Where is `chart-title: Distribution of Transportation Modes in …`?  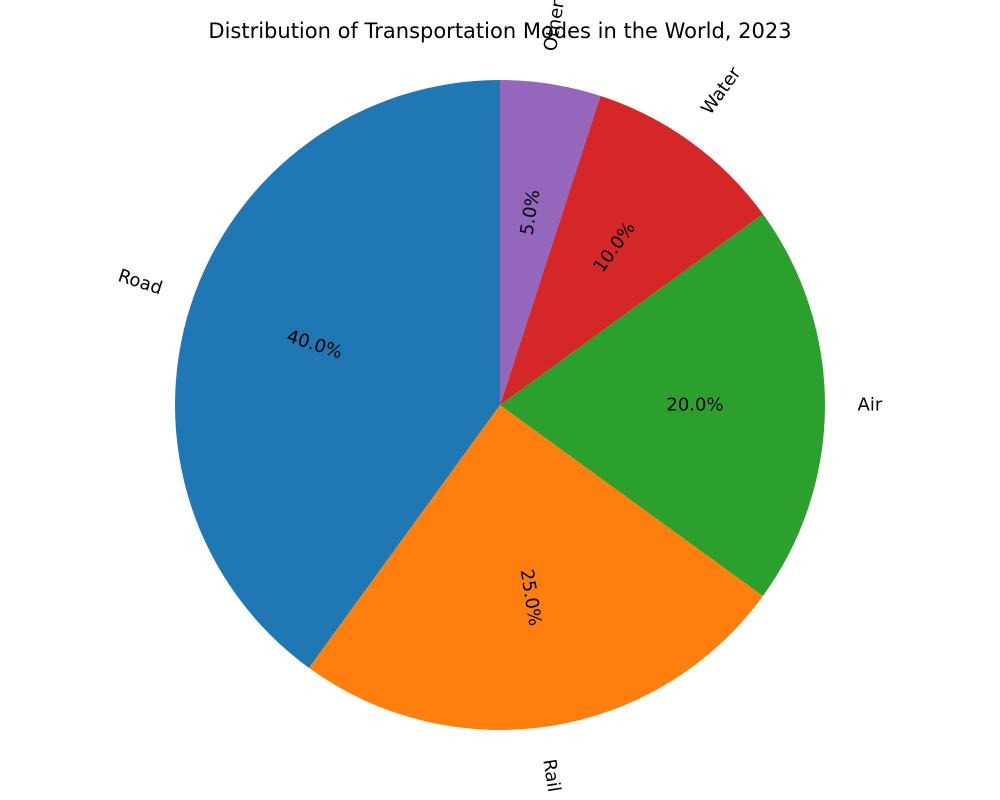
chart-title: Distribution of Transportation Modes in … is located at coordinates (499, 31).